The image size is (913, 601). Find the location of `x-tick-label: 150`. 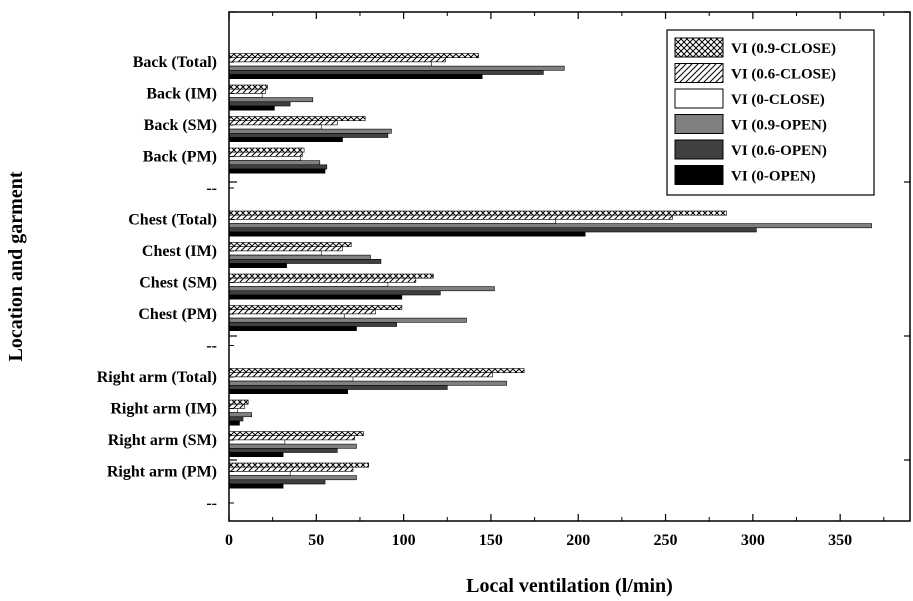

x-tick-label: 150 is located at coordinates (491, 540).